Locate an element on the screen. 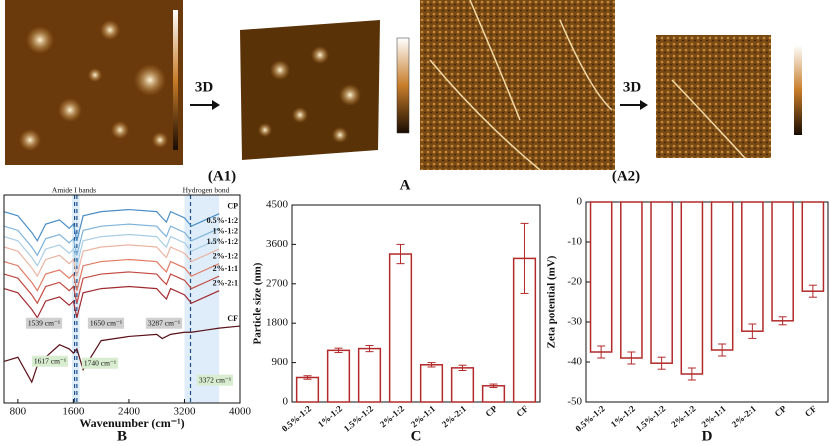  y-tick-label: 4500 is located at coordinates (277, 205).